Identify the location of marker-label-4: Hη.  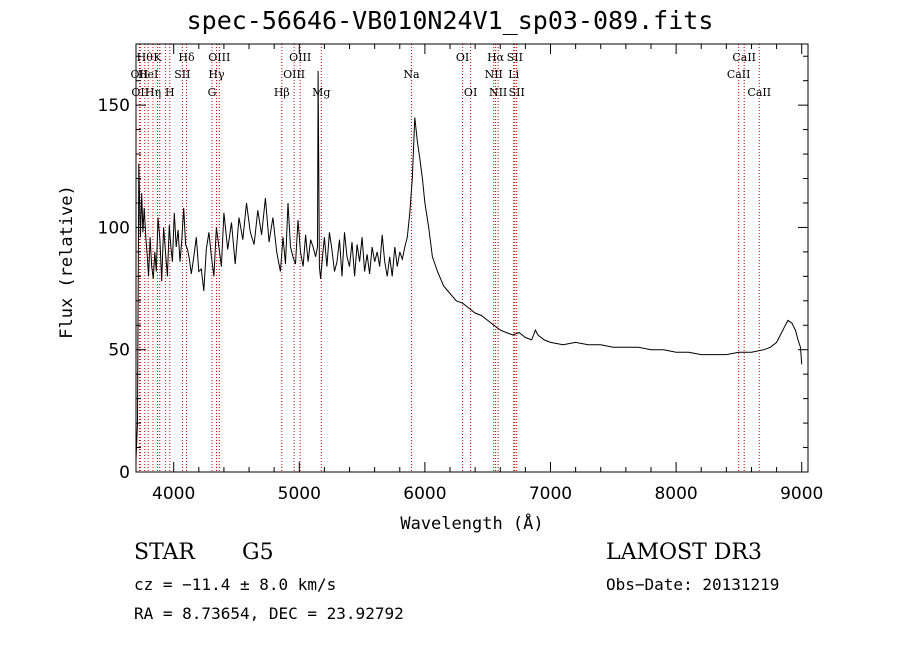
(153, 92).